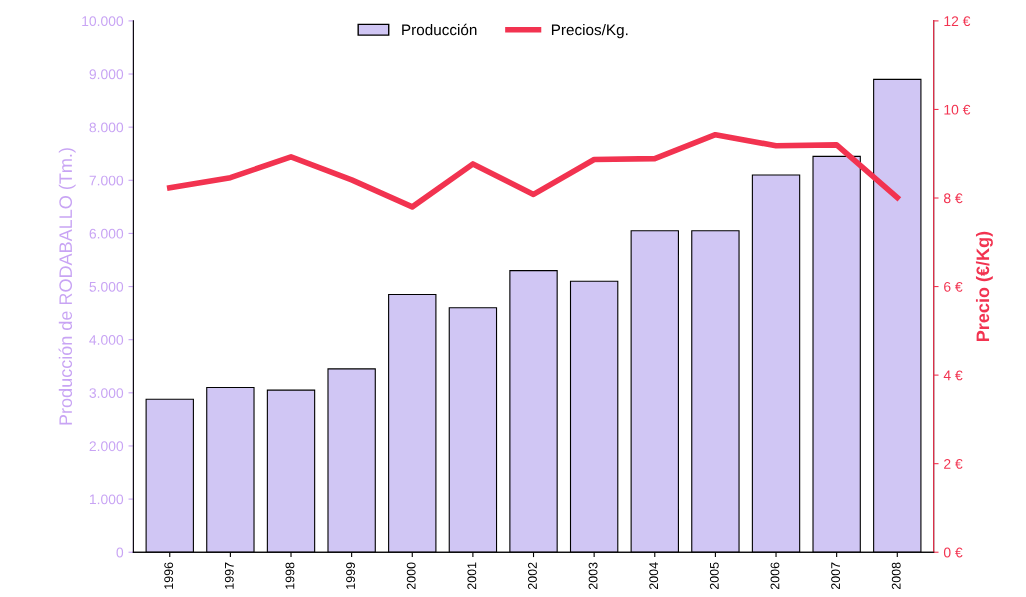 The width and height of the screenshot is (1026, 597). Describe the element at coordinates (836, 576) in the screenshot. I see `x-tick-label: 2007` at that location.